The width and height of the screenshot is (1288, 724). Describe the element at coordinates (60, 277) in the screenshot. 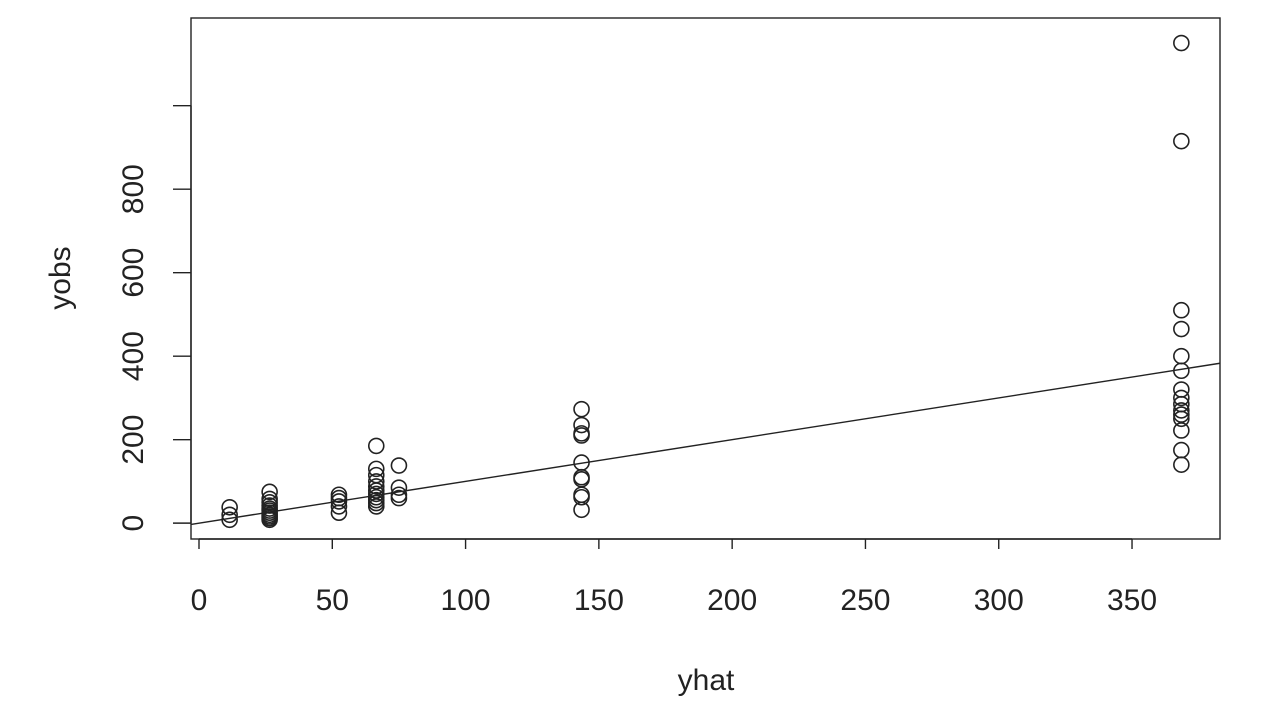

I see `y-axis-title: yobs` at that location.